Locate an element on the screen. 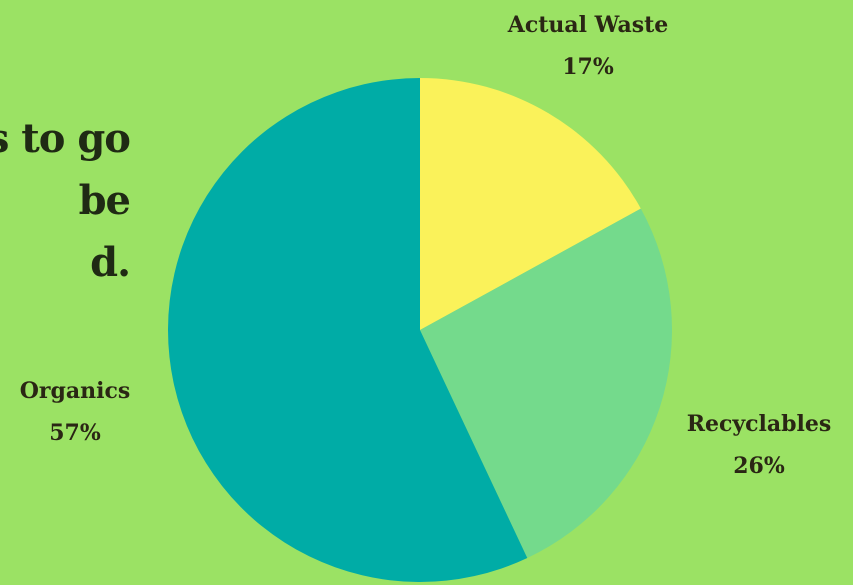 This screenshot has width=853, height=585. pie-slice-actual-waste is located at coordinates (530, 204).